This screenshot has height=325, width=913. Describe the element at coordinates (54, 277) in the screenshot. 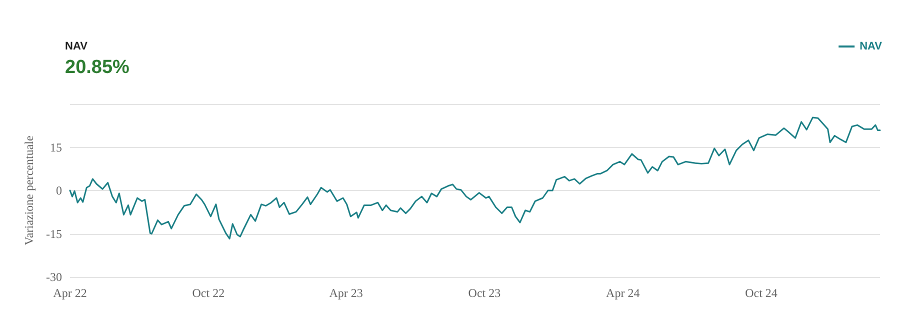

I see `y-tick-label: -30` at that location.